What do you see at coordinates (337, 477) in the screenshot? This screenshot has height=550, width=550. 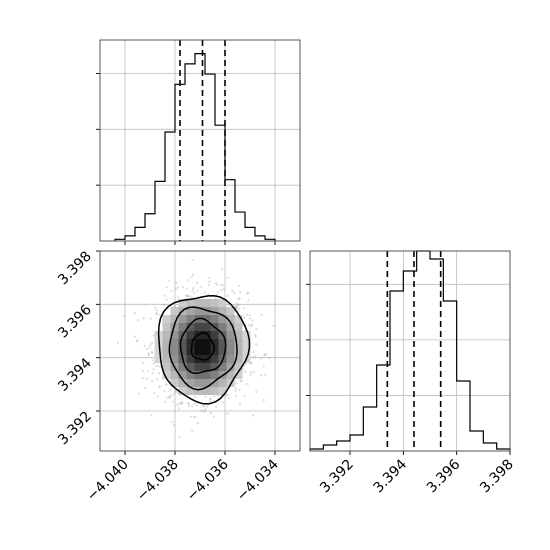 I see `x-tick-label: 3.392` at bounding box center [337, 477].